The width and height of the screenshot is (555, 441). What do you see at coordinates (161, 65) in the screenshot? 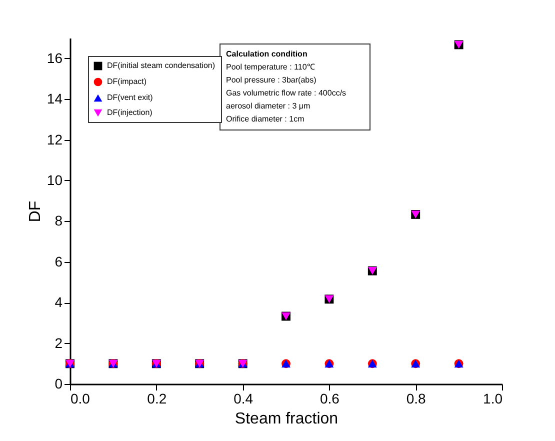
I see `legend-label: DF(initial steam condensation)` at bounding box center [161, 65].